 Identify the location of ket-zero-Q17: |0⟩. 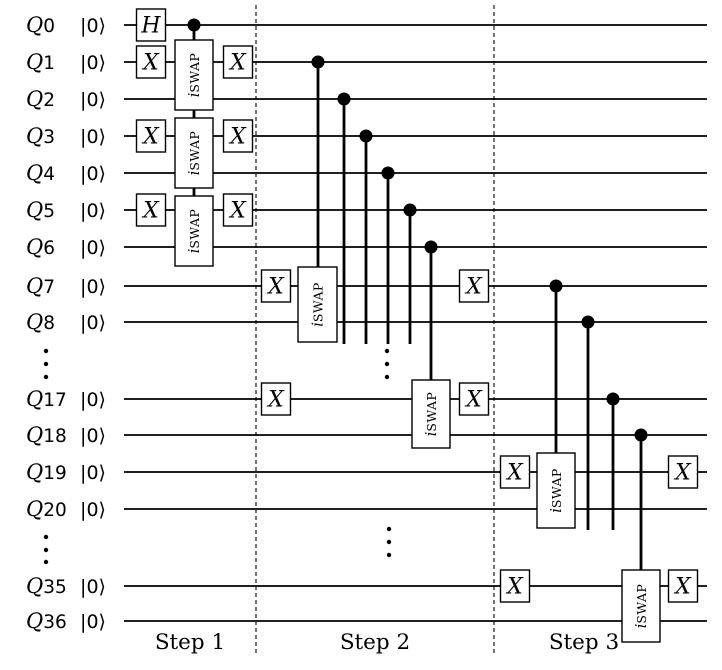
(93, 400).